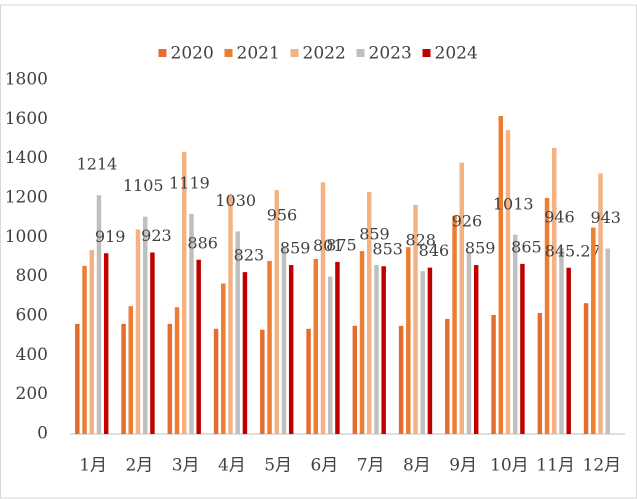  What do you see at coordinates (110, 236) in the screenshot?
I see `data-label: 919` at bounding box center [110, 236].